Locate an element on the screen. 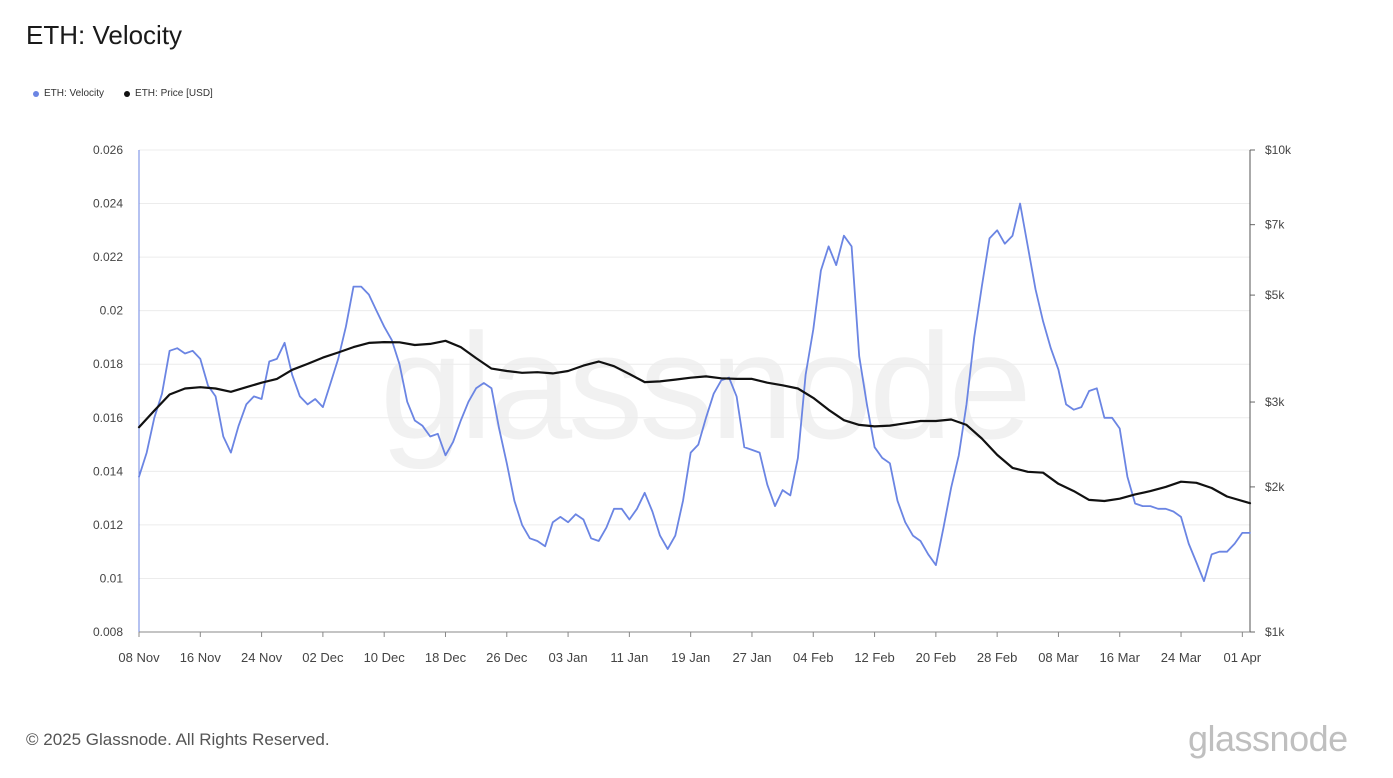 The width and height of the screenshot is (1393, 778). y-left-tick-label: 0.026 is located at coordinates (108, 150).